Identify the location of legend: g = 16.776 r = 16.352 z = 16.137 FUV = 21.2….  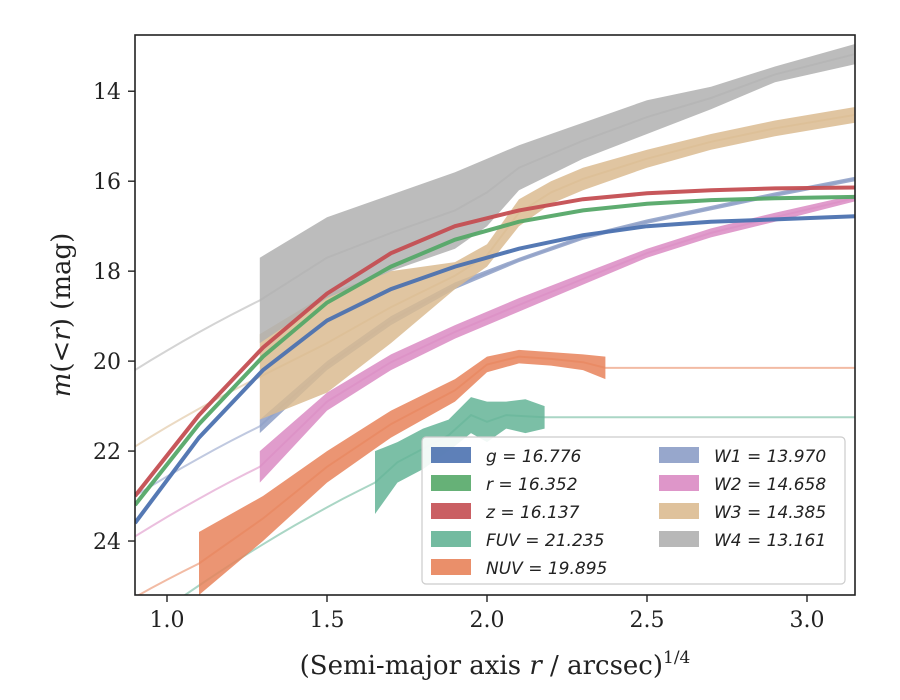
(633, 510).